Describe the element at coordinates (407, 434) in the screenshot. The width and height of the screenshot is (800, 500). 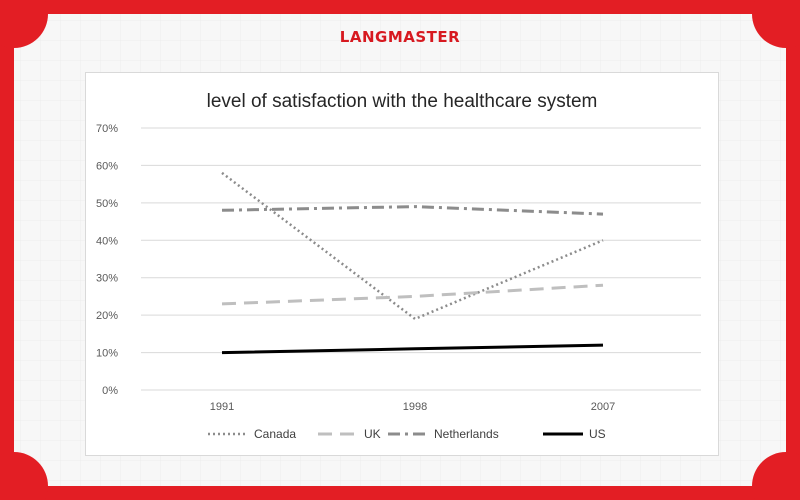
I see `legend: Canada UK Netherlands US` at that location.